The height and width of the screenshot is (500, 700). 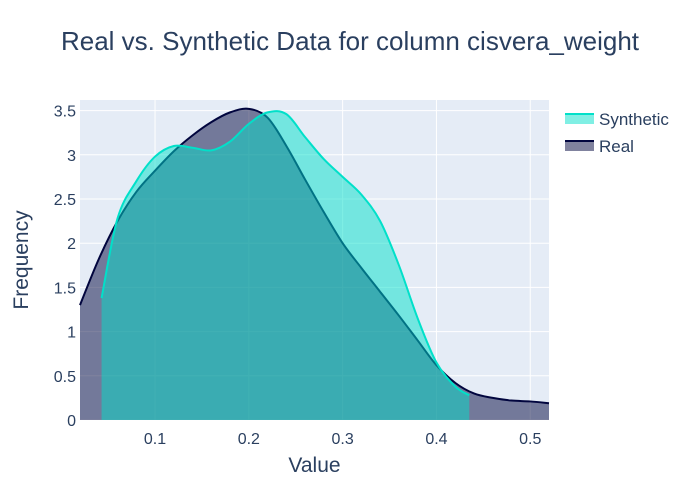 What do you see at coordinates (65, 377) in the screenshot?
I see `y-tick-label: 0.5` at bounding box center [65, 377].